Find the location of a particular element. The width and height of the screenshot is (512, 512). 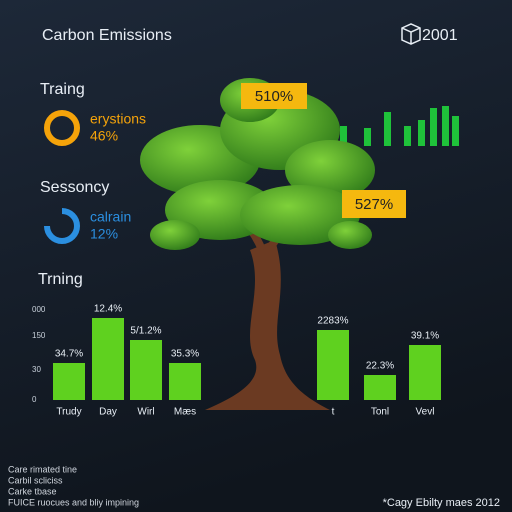

bar-text: 12.4% is located at coordinates (108, 309).